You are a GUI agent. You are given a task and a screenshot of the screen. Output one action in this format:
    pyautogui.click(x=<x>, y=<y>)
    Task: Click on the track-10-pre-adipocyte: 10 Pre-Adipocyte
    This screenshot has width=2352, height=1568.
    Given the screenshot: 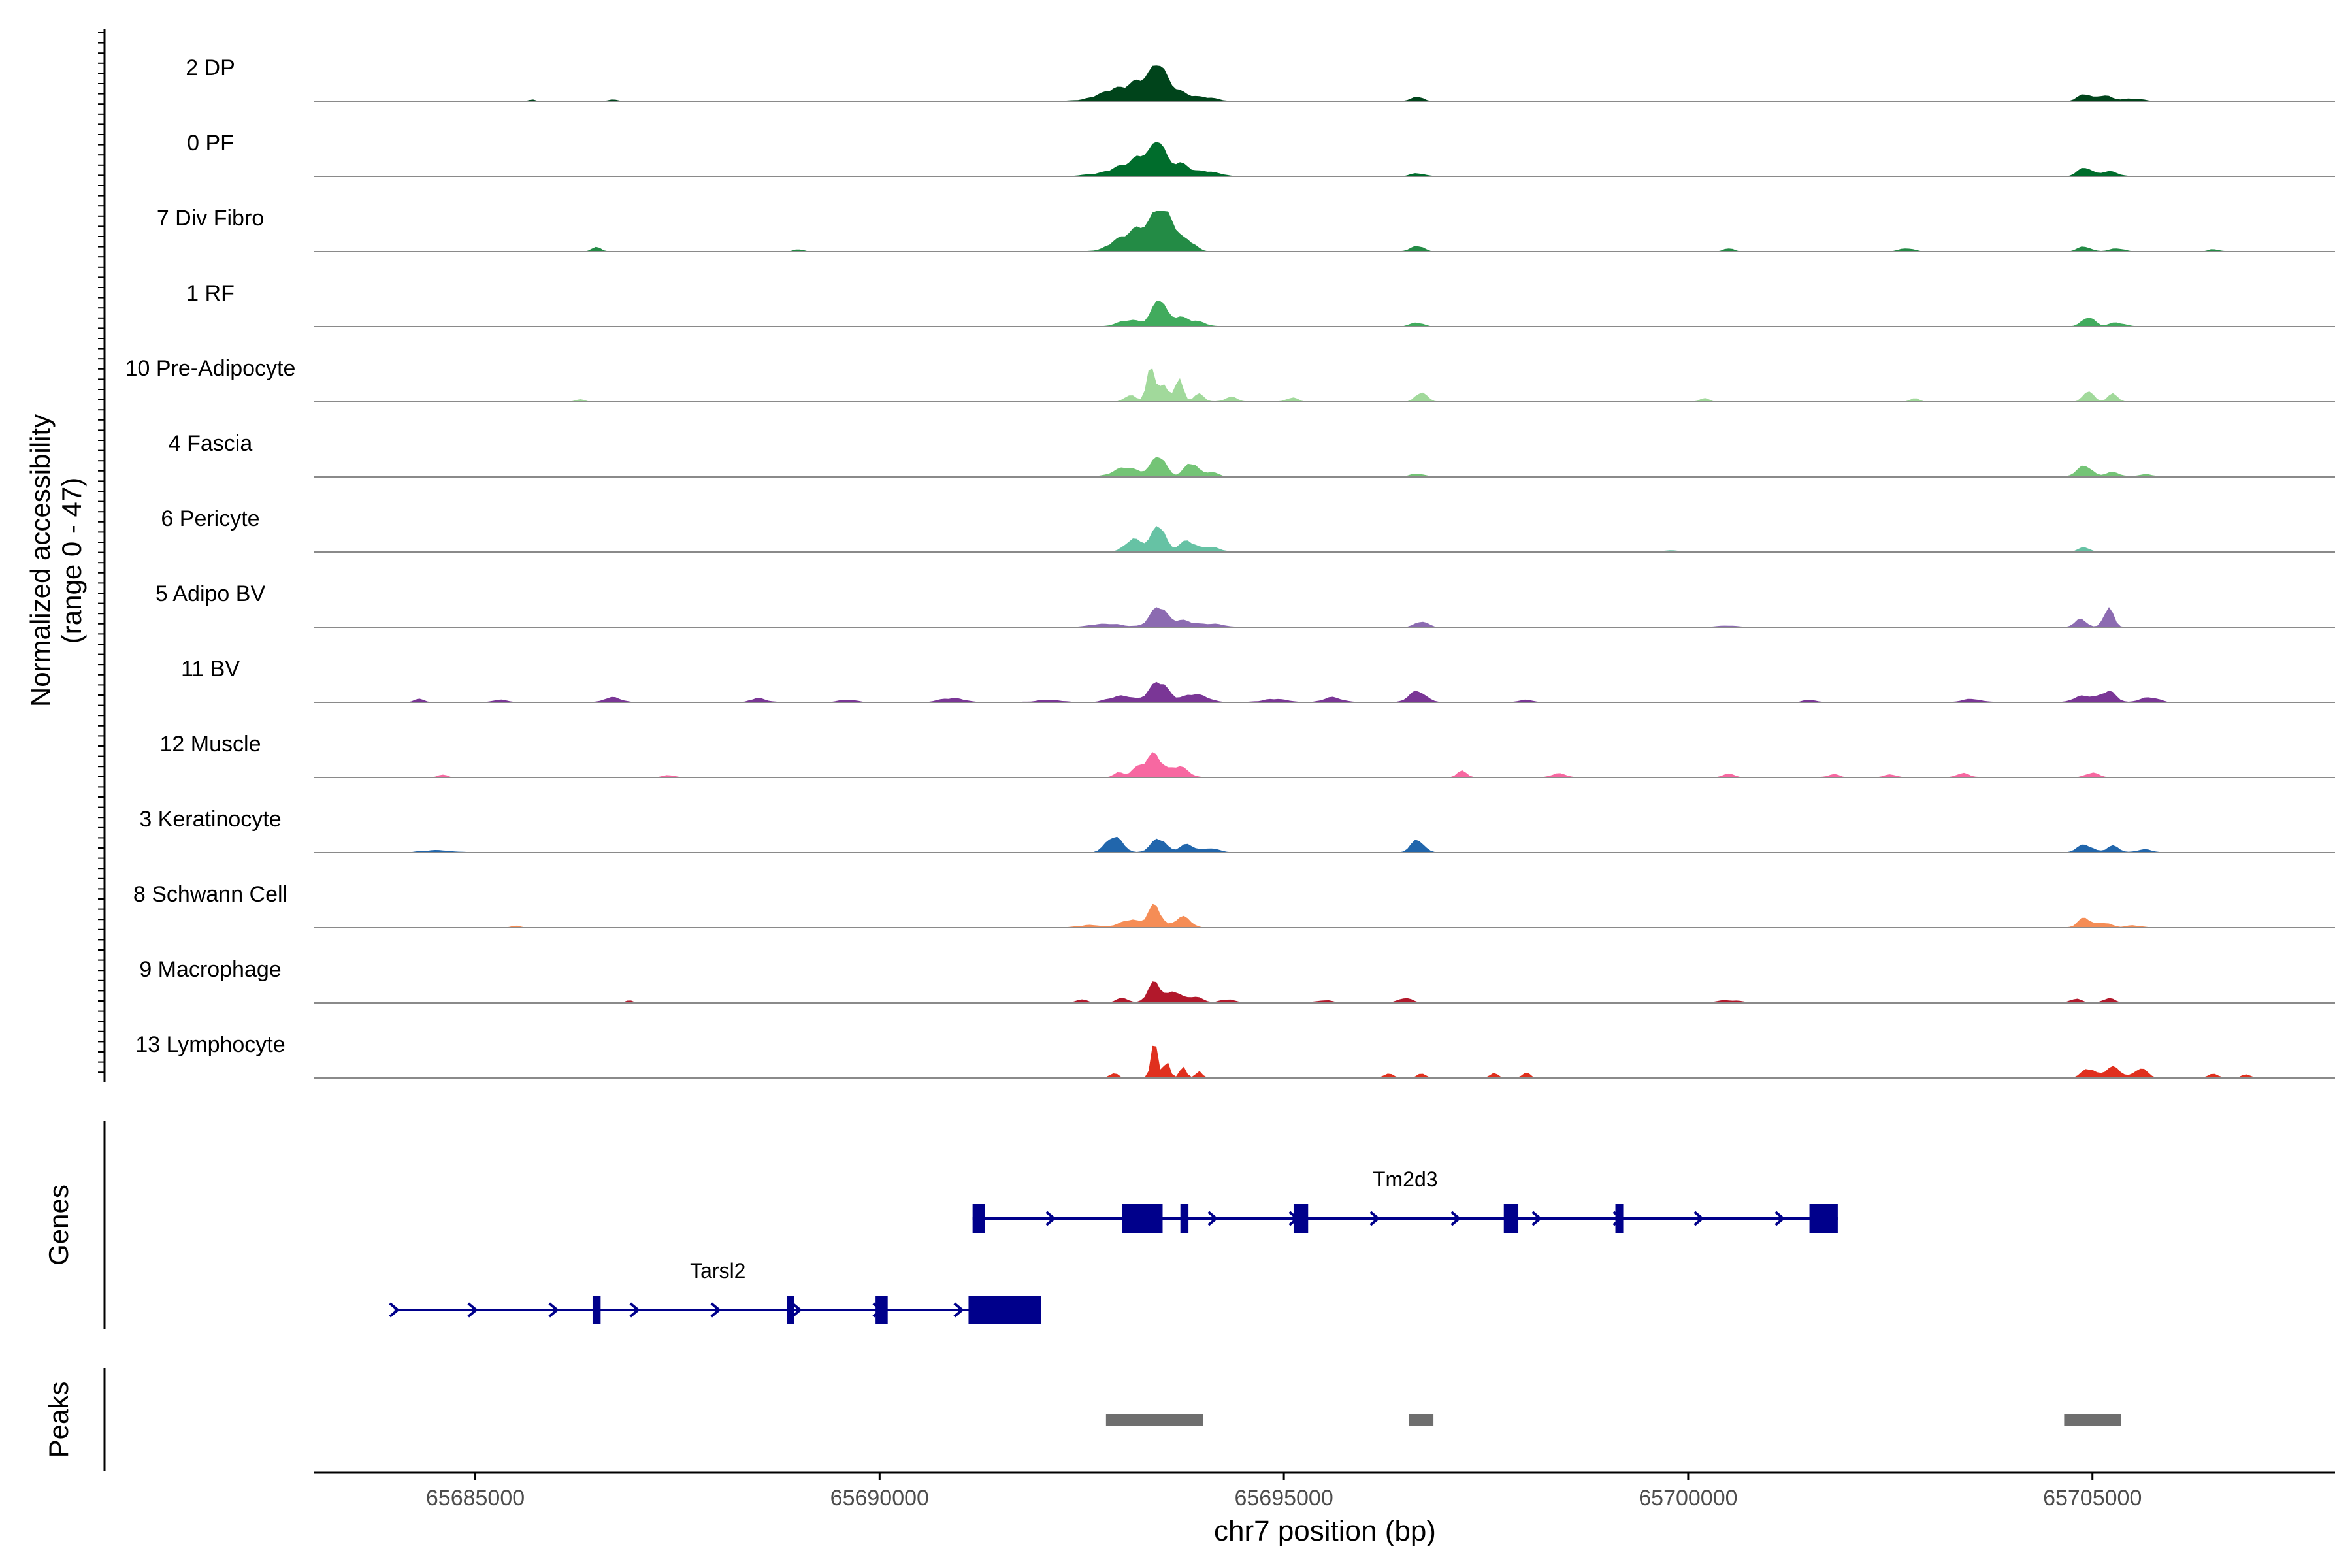 What is the action you would take?
    pyautogui.click(x=1230, y=379)
    